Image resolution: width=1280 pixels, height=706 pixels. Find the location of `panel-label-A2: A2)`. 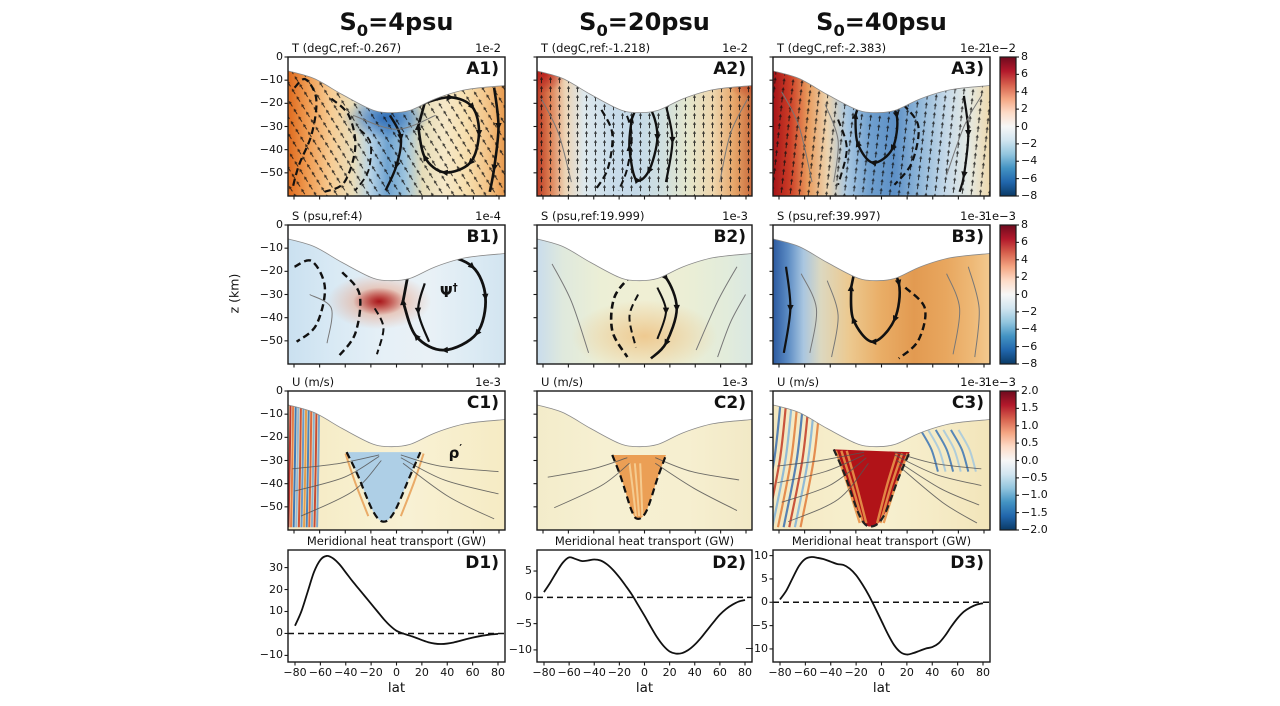

panel-label-A2: A2) is located at coordinates (729, 69).